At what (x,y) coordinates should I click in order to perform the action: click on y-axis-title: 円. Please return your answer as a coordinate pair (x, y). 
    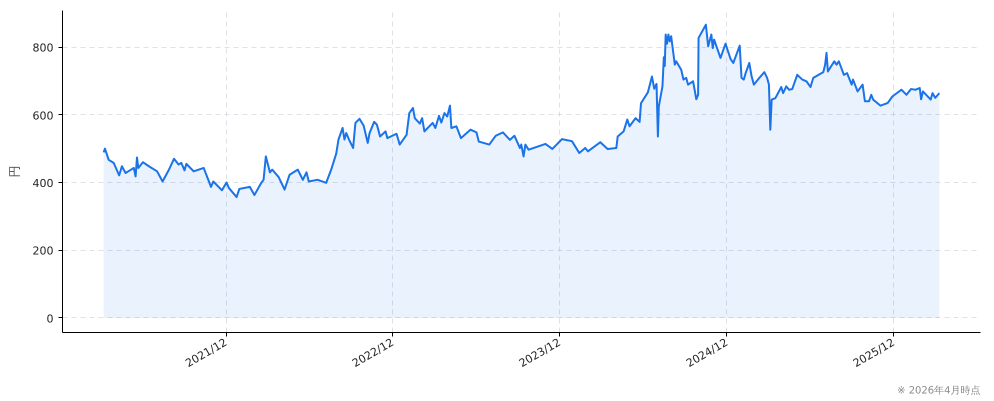
    Looking at the image, I should click on (15, 172).